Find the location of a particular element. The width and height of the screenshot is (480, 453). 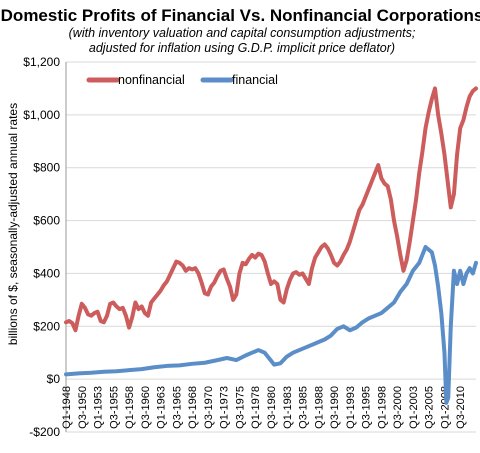

x-tick-label: Q3-1980 is located at coordinates (272, 407).